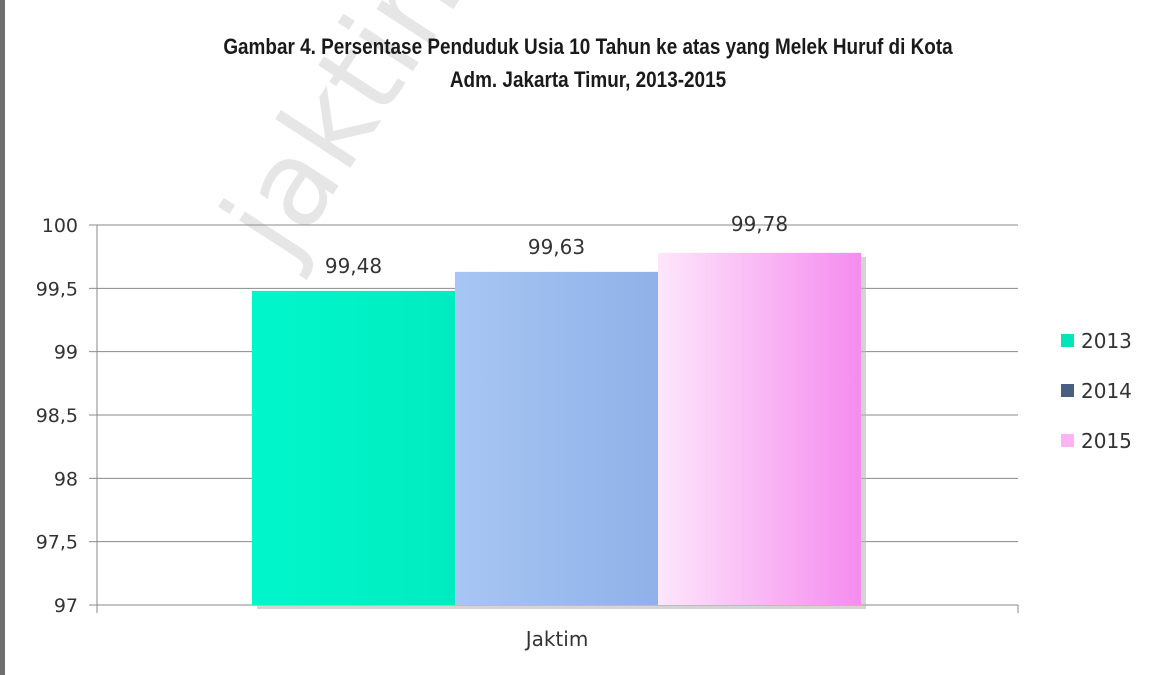  What do you see at coordinates (1067, 340) in the screenshot?
I see `legend-swatch-2013` at bounding box center [1067, 340].